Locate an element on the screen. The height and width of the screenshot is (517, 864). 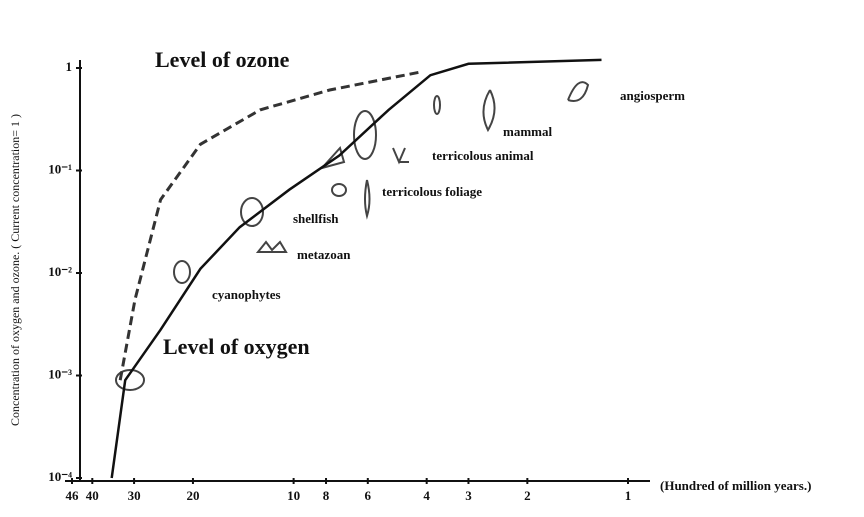
annotation: metazoan is located at coordinates (324, 254).